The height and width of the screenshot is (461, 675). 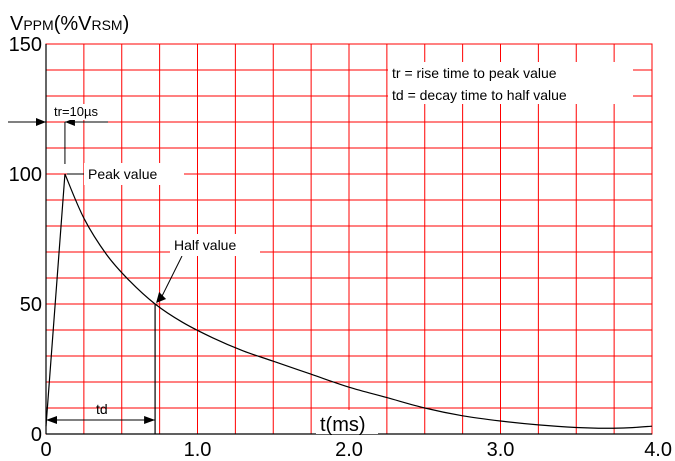 I want to click on half-value-arrow-head, so click(x=161, y=297).